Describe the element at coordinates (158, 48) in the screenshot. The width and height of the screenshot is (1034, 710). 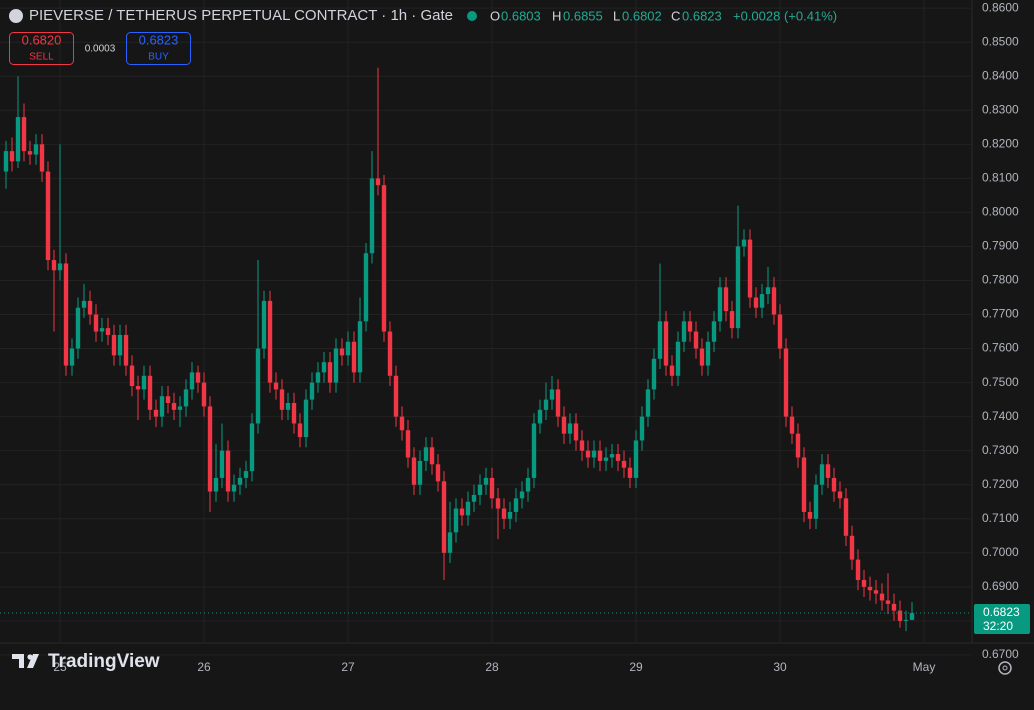
I see `buy-button` at that location.